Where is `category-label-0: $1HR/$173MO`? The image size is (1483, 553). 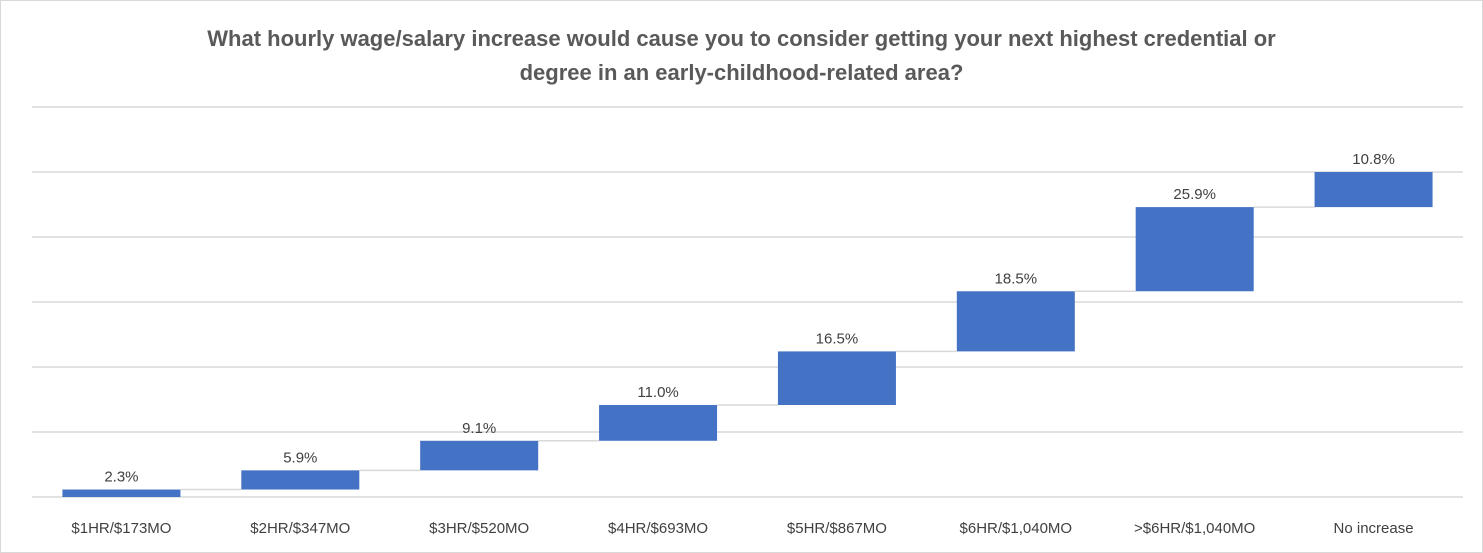 category-label-0: $1HR/$173MO is located at coordinates (121, 528).